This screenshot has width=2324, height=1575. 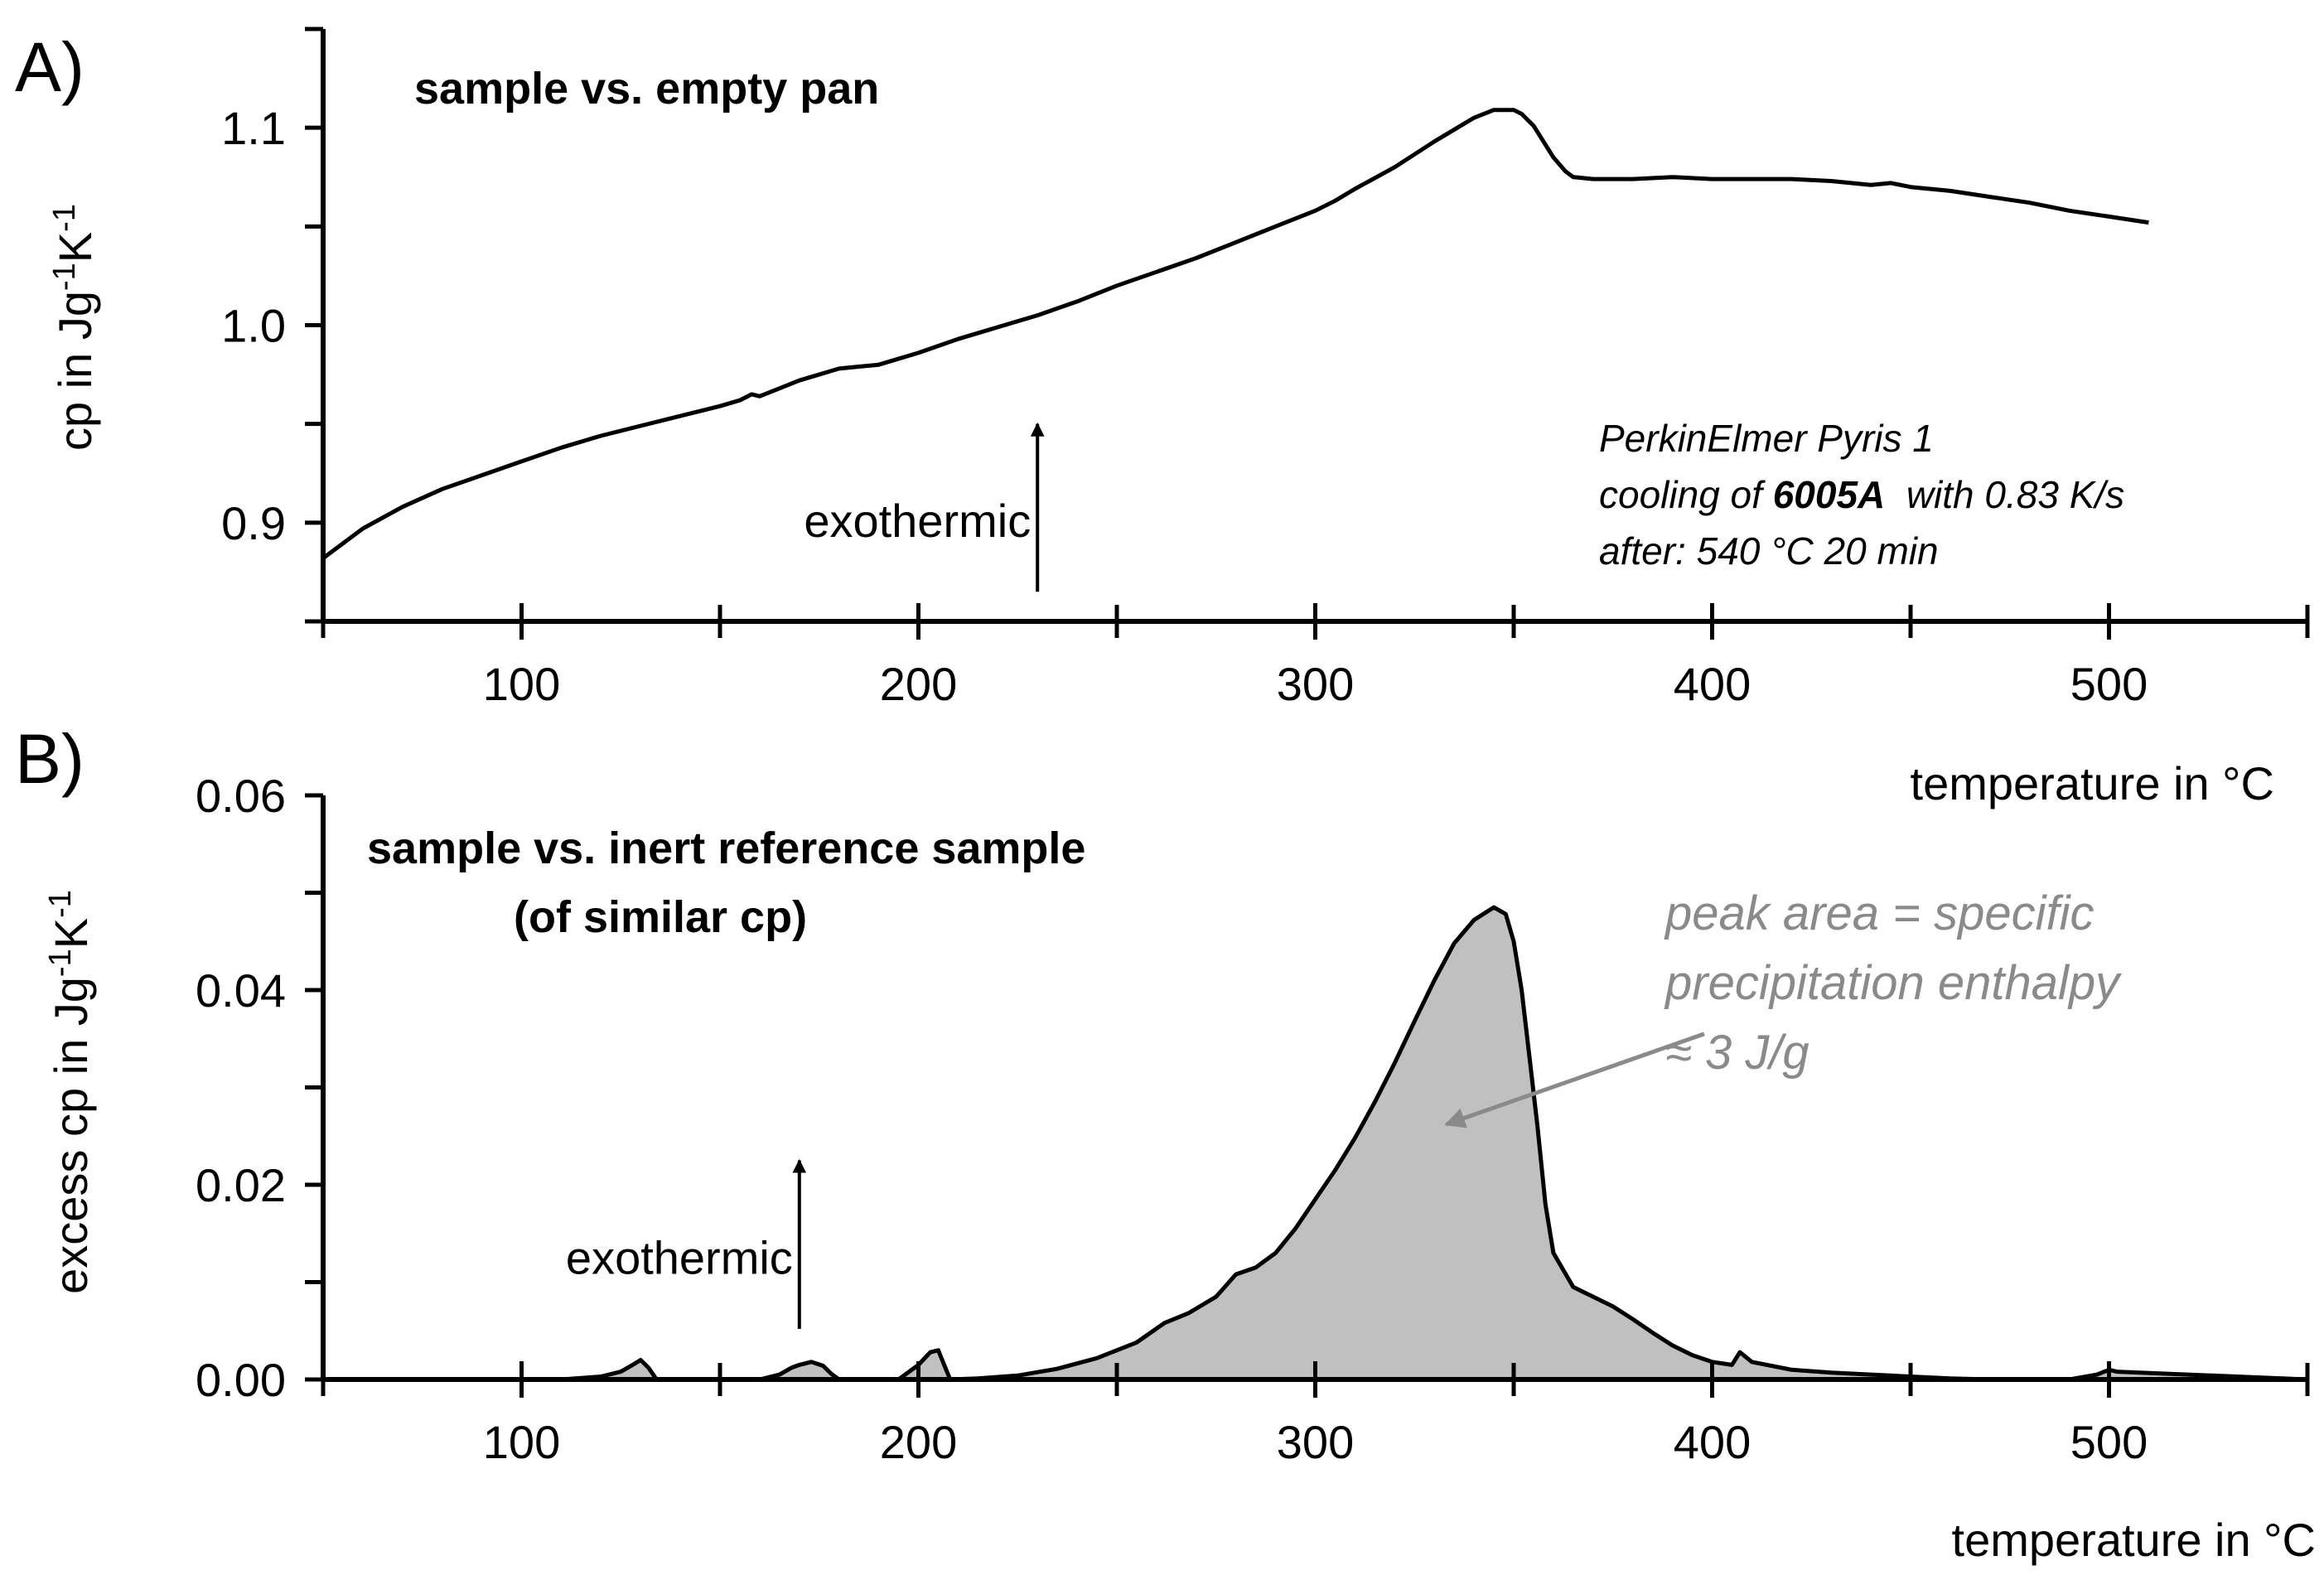 I want to click on panel-a-ylabel-base: cp in Jg, so click(x=75, y=371).